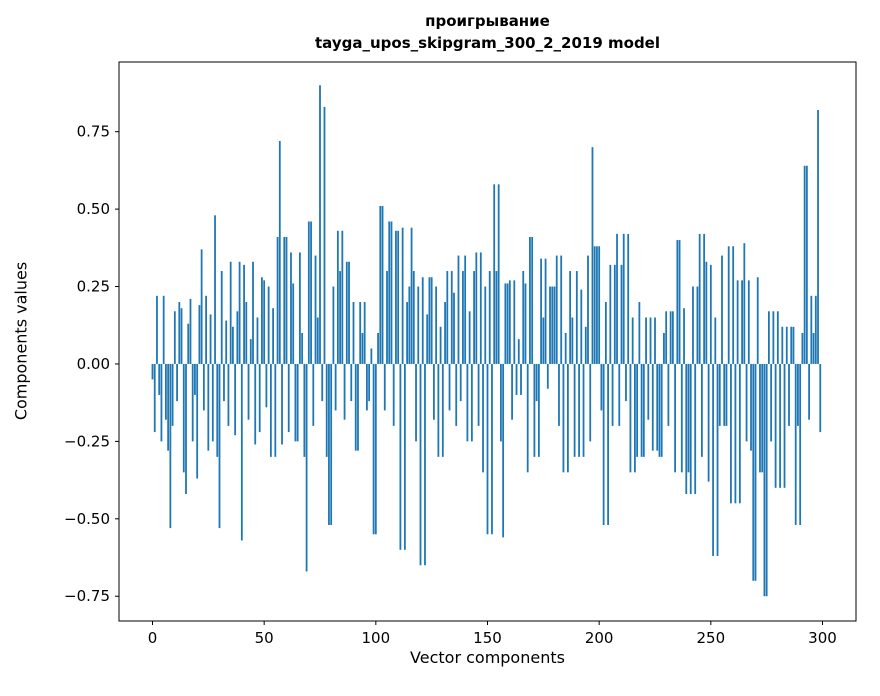 This screenshot has height=696, width=880. What do you see at coordinates (487, 43) in the screenshot?
I see `chart-subtitle: tayga_upos_skipgram_300_2_2019 model` at bounding box center [487, 43].